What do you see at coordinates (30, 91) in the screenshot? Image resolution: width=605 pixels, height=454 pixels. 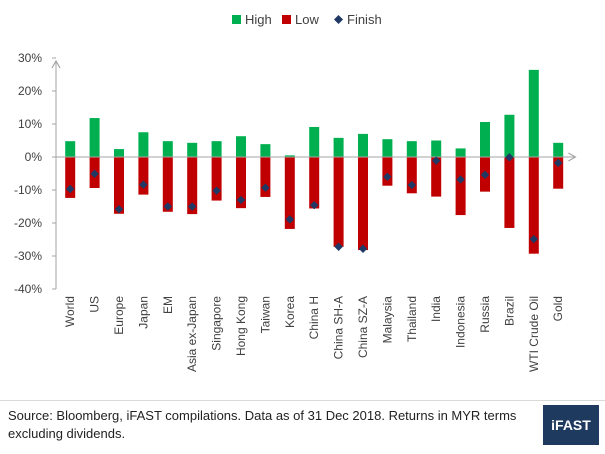 I see `y-tick-label: 20%` at bounding box center [30, 91].